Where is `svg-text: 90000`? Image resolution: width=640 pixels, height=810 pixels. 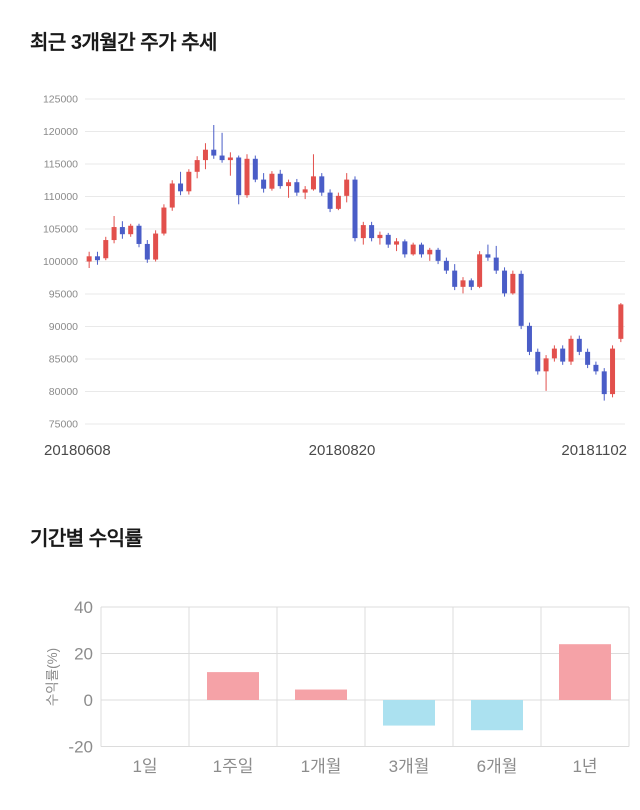 svg-text: 90000 is located at coordinates (63, 327).